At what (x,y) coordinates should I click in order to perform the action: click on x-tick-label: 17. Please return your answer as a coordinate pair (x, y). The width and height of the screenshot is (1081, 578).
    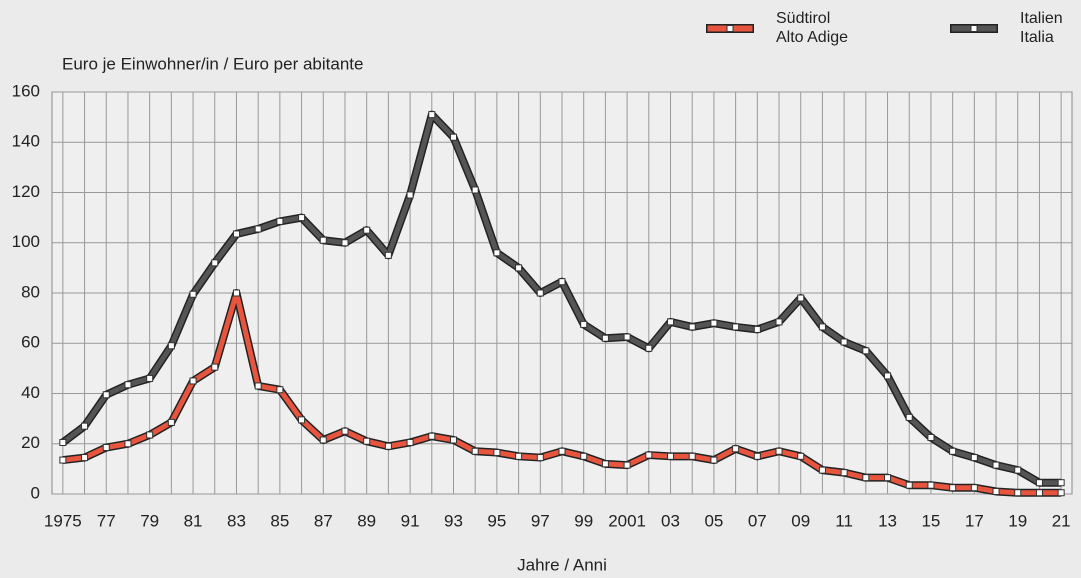
    Looking at the image, I should click on (974, 520).